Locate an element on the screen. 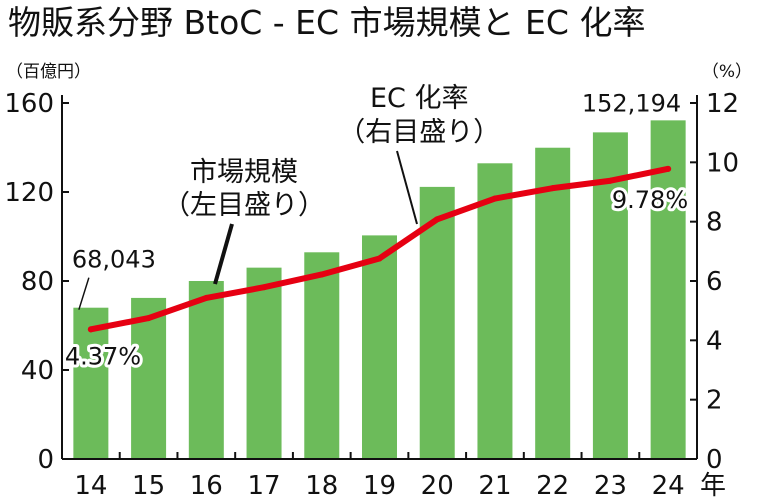 This screenshot has width=760, height=503. x-tick-label: 19 is located at coordinates (379, 486).